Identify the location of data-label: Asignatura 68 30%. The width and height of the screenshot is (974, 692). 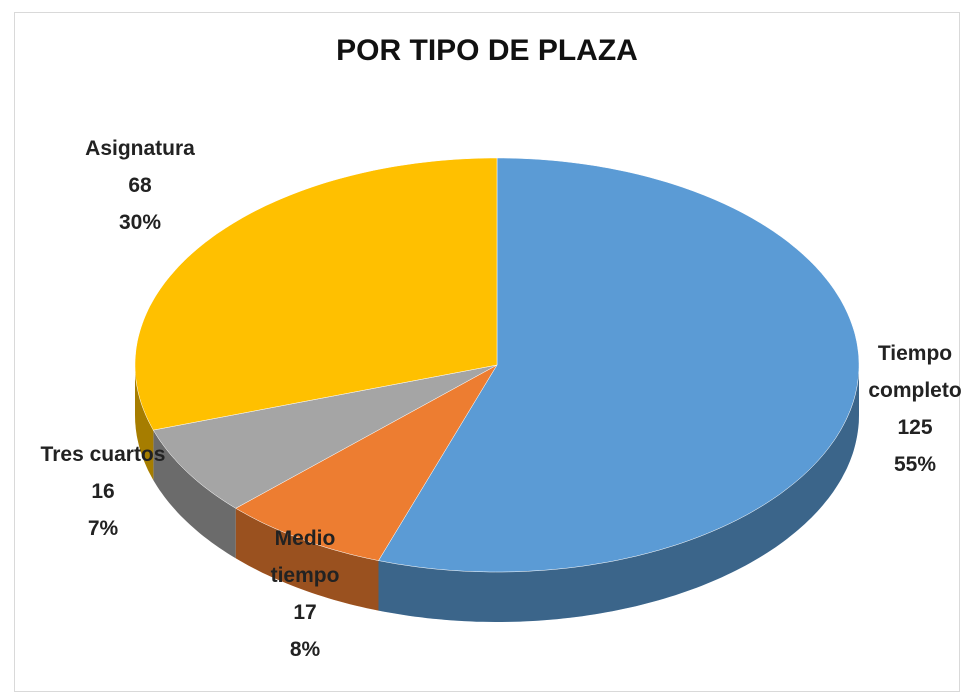
(140, 185).